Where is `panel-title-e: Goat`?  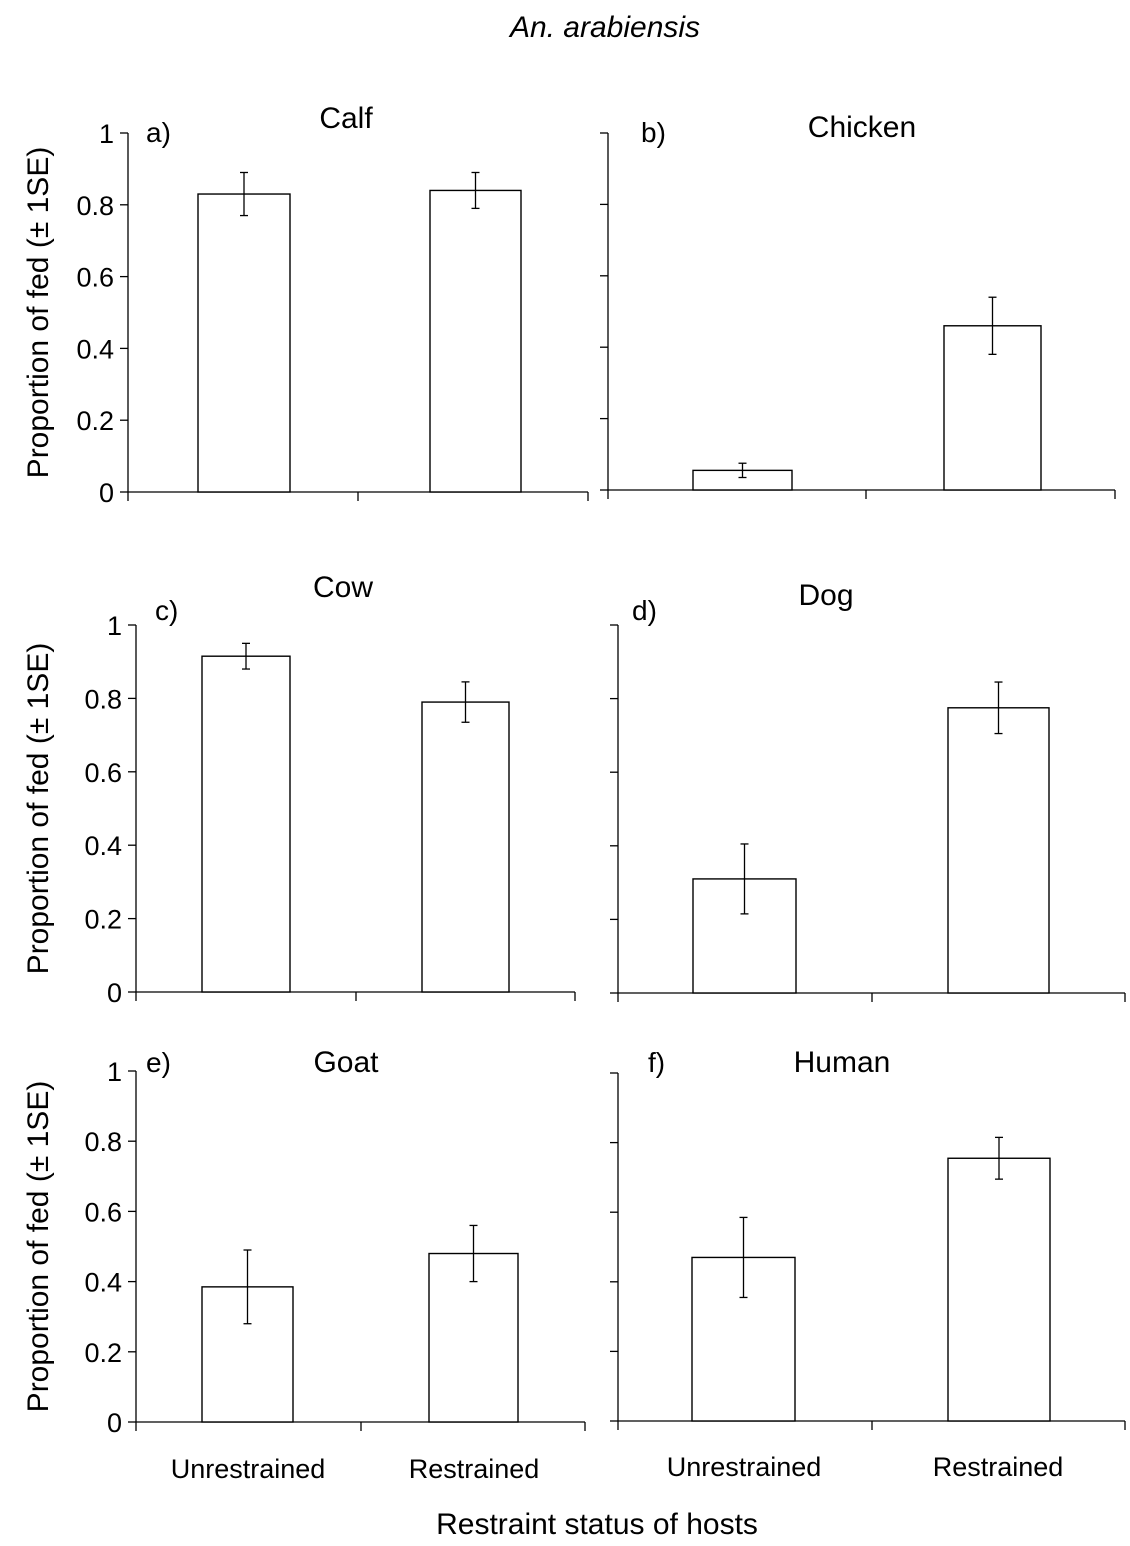
panel-title-e: Goat is located at coordinates (346, 1062).